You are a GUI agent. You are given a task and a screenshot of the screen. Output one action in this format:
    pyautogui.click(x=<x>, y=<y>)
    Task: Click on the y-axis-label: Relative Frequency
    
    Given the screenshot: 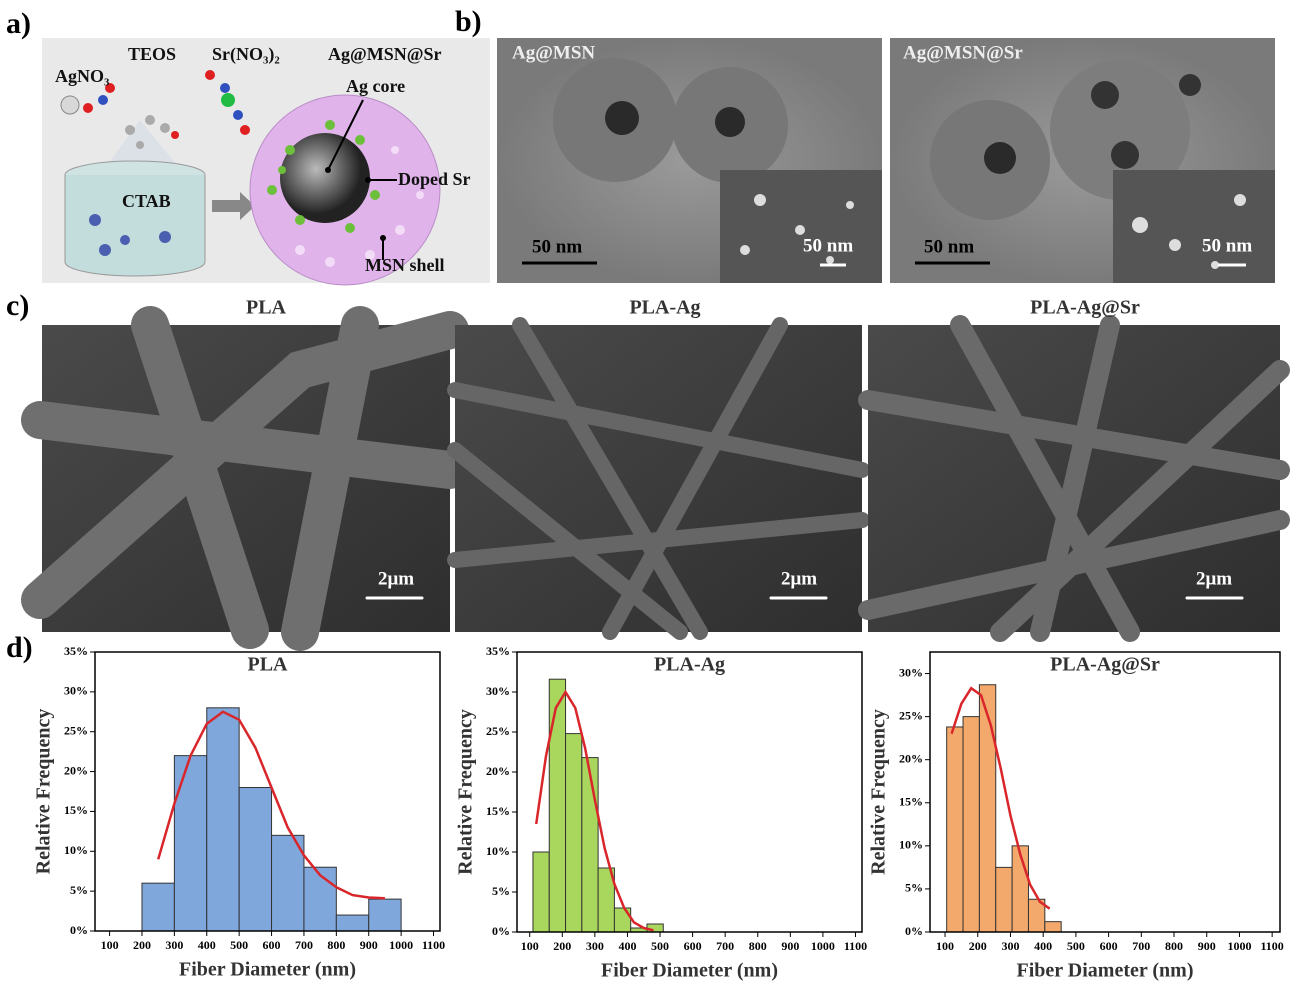 What is the action you would take?
    pyautogui.click(x=879, y=792)
    